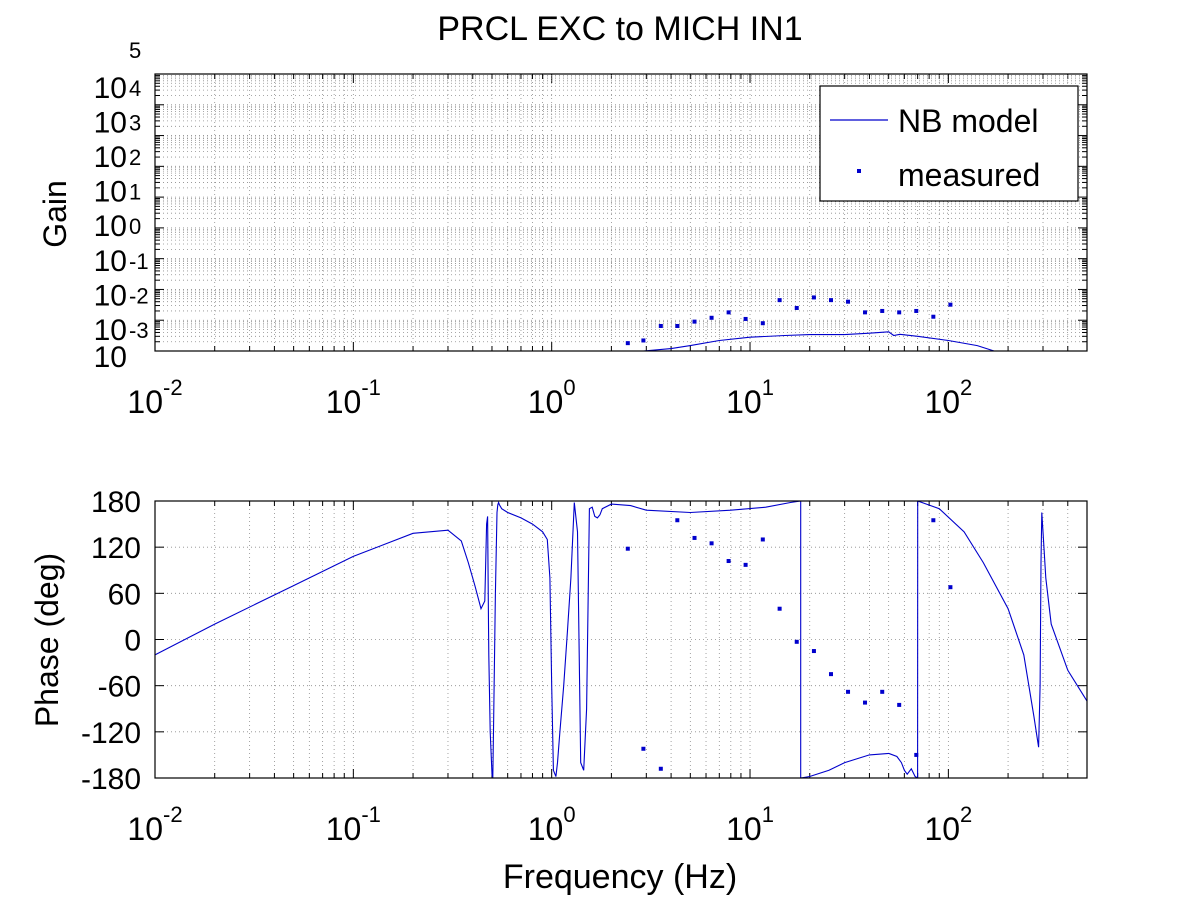 Image resolution: width=1200 pixels, height=900 pixels. I want to click on y-tick-exponent: 4, so click(135, 88).